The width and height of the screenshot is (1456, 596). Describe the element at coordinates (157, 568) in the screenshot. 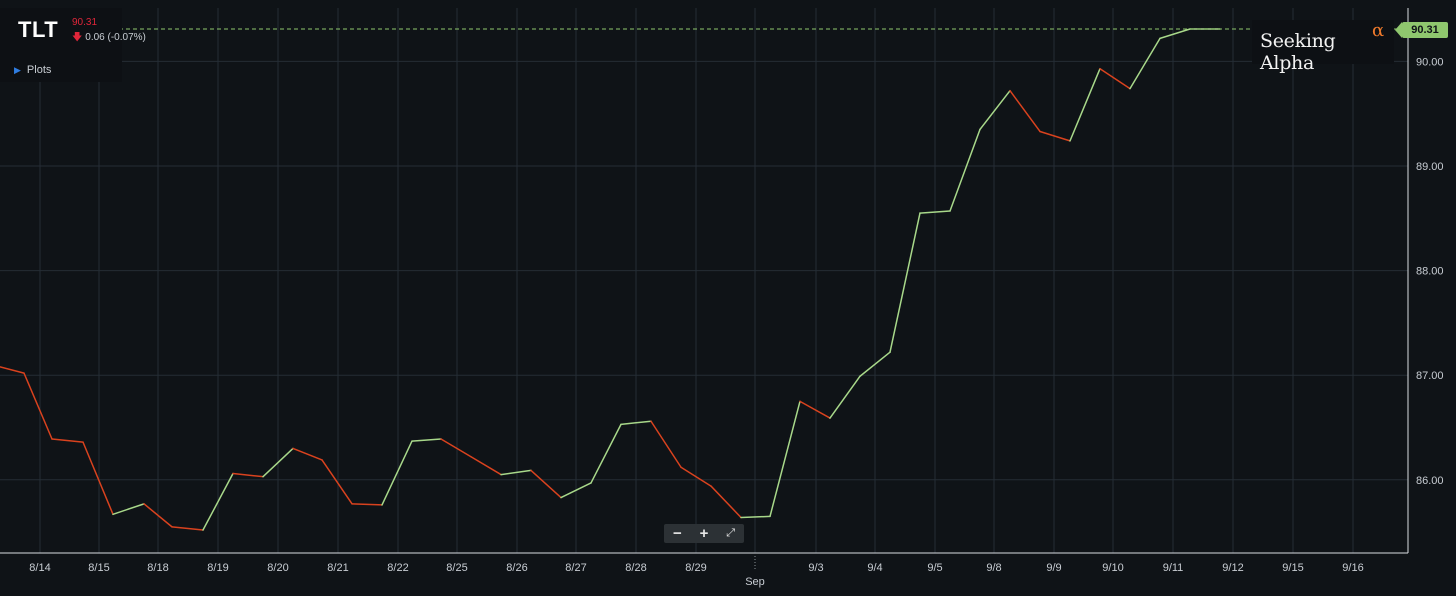

I see `x-tick-label: 8/18` at that location.